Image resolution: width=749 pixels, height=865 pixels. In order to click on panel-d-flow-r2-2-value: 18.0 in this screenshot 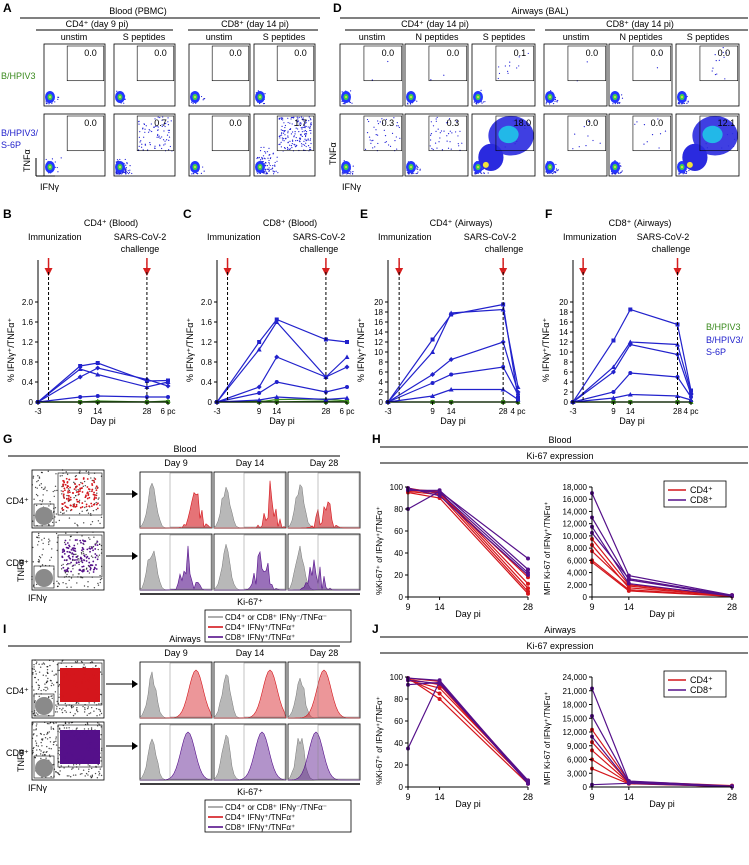, I will do `click(523, 123)`.